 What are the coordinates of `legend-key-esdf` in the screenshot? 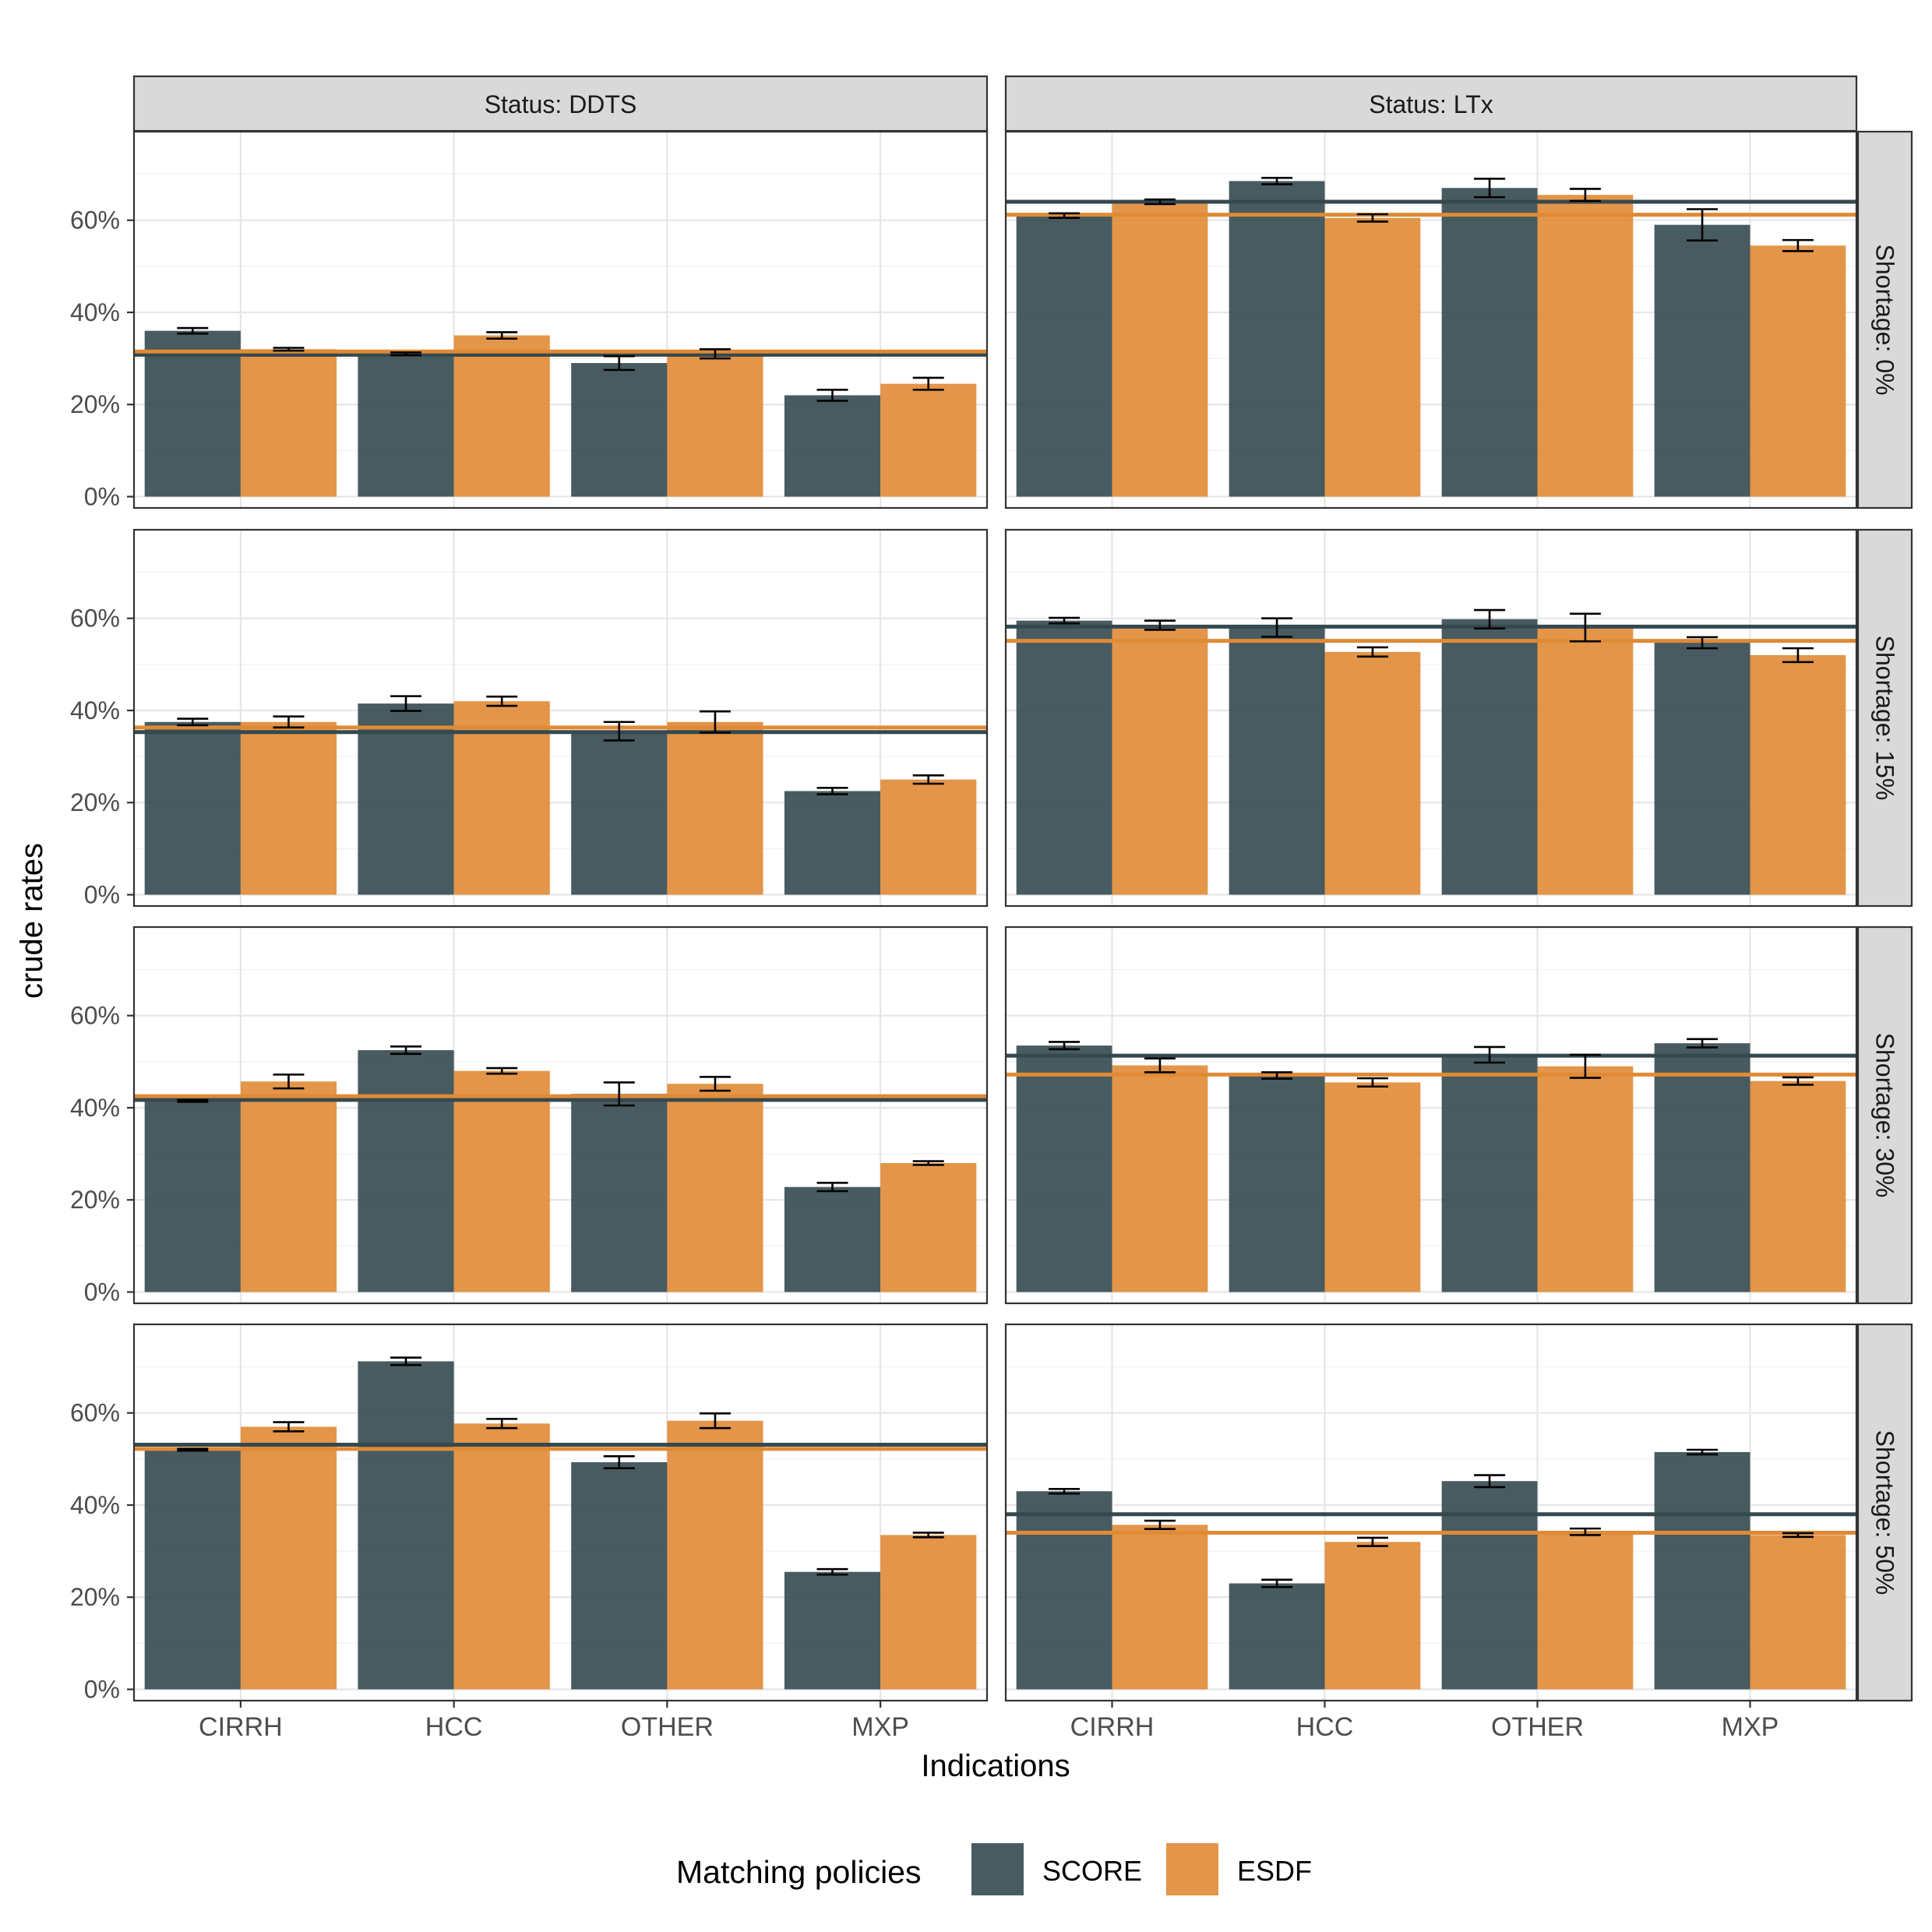 It's located at (1192, 1869).